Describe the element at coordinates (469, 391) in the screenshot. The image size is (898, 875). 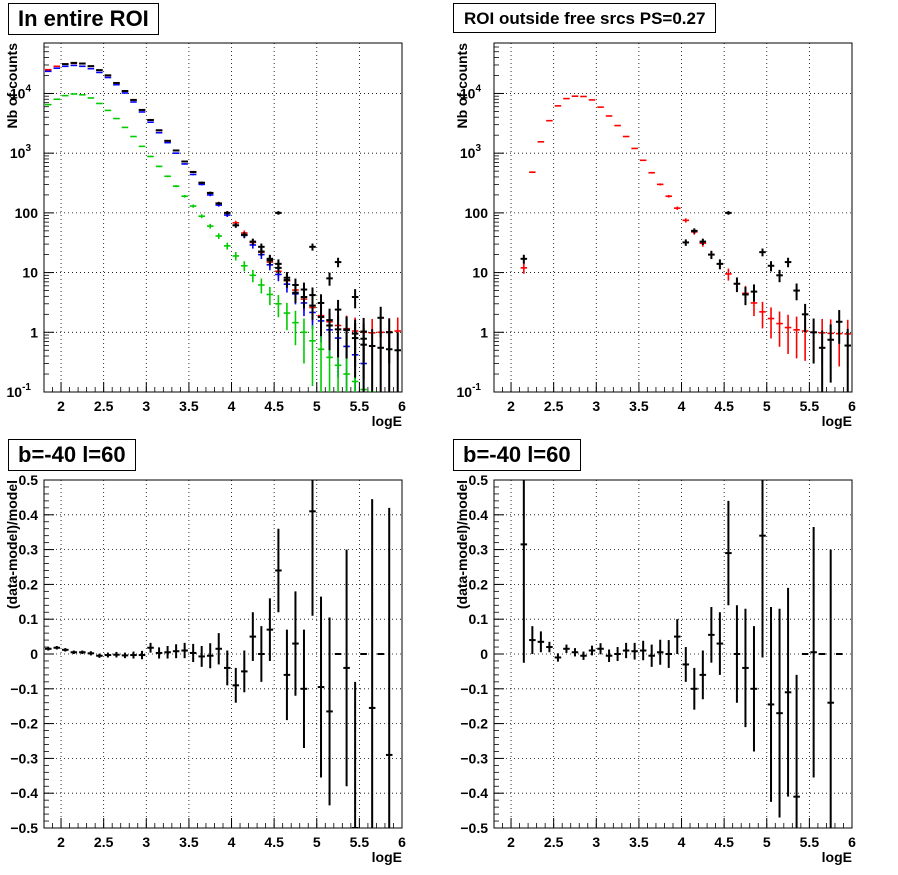
I see `y-tick-label: 10⁻¹` at that location.